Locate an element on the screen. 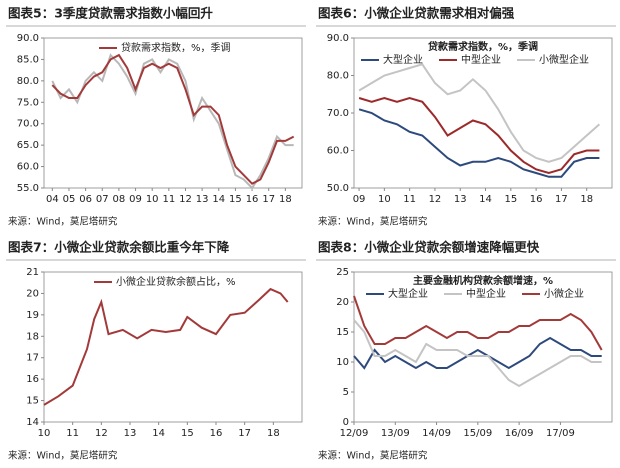 The height and width of the screenshot is (468, 620). legend-title: 贷款需求指数，%，季调 is located at coordinates (482, 46).